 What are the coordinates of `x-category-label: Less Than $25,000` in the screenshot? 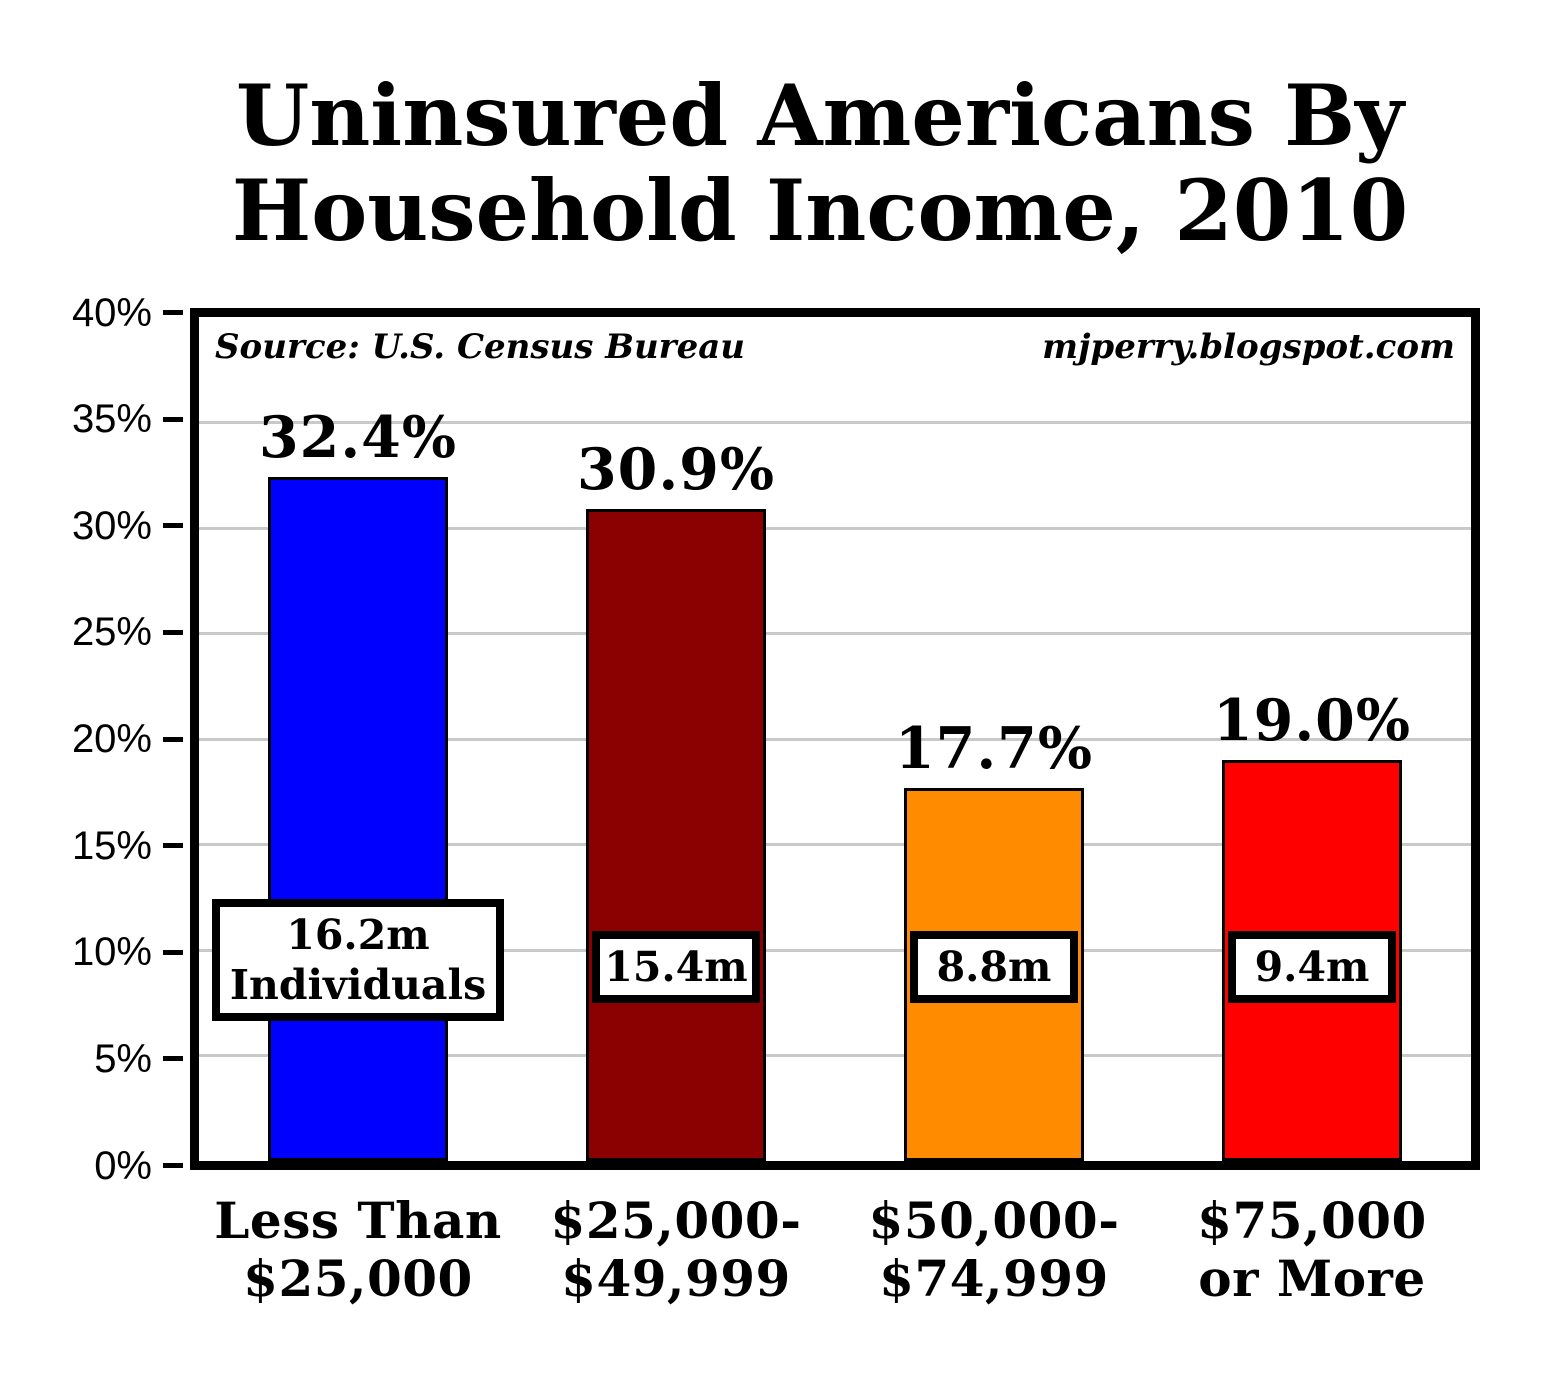 It's located at (358, 1249).